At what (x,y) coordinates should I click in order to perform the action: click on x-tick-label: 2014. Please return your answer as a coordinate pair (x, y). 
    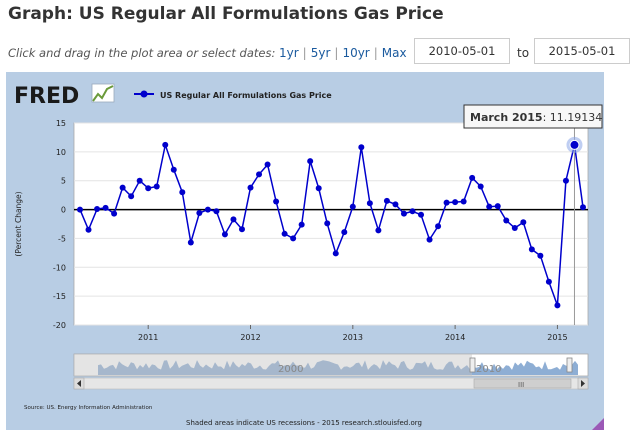
    Looking at the image, I should click on (455, 337).